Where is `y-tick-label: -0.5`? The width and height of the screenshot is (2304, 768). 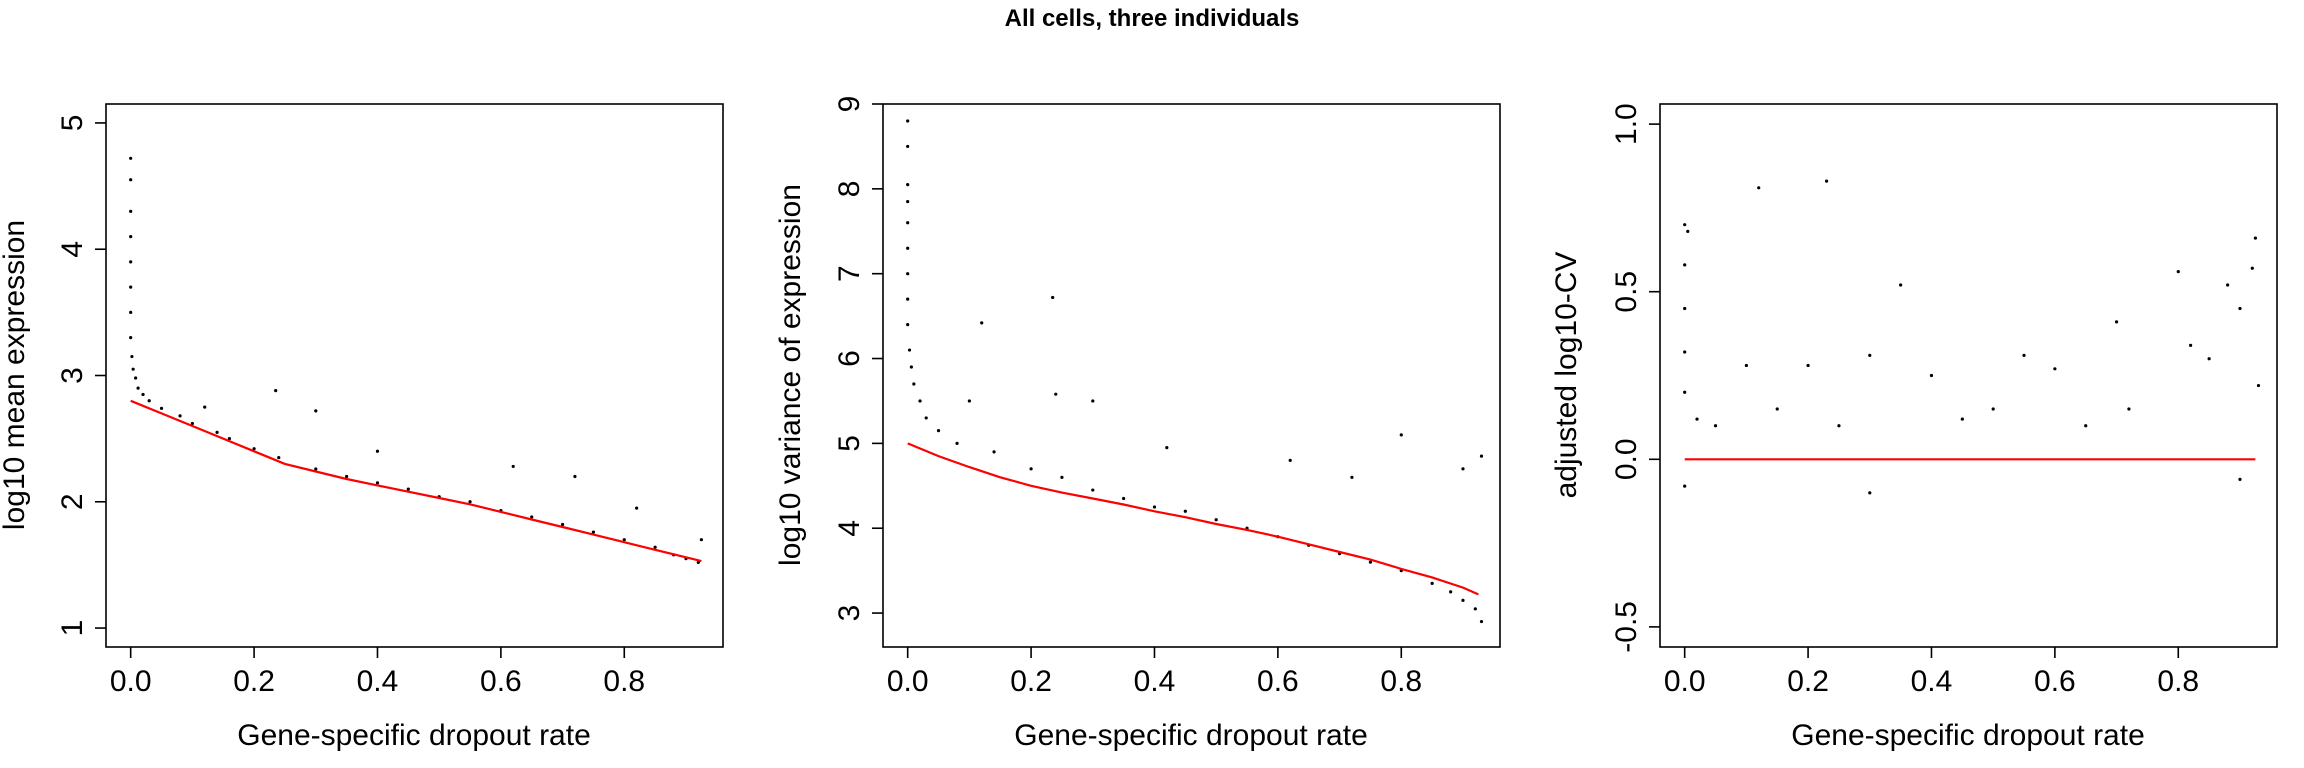
y-tick-label: -0.5 is located at coordinates (1626, 627).